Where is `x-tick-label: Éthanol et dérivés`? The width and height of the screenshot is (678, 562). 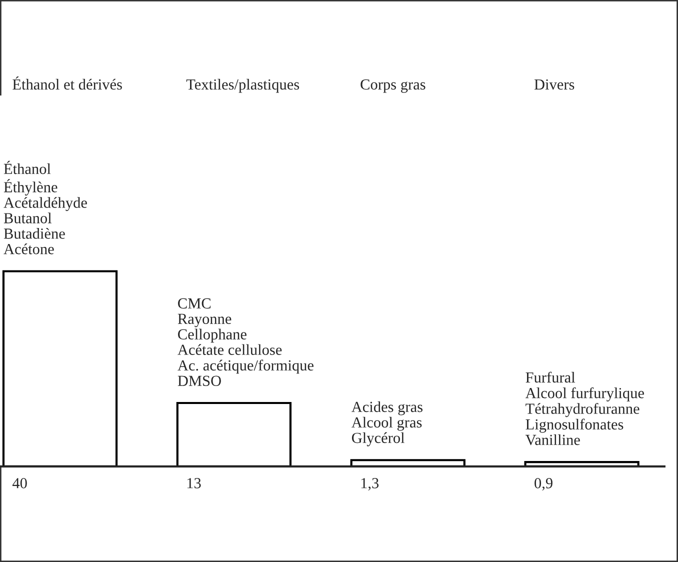 x-tick-label: Éthanol et dérivés is located at coordinates (67, 83).